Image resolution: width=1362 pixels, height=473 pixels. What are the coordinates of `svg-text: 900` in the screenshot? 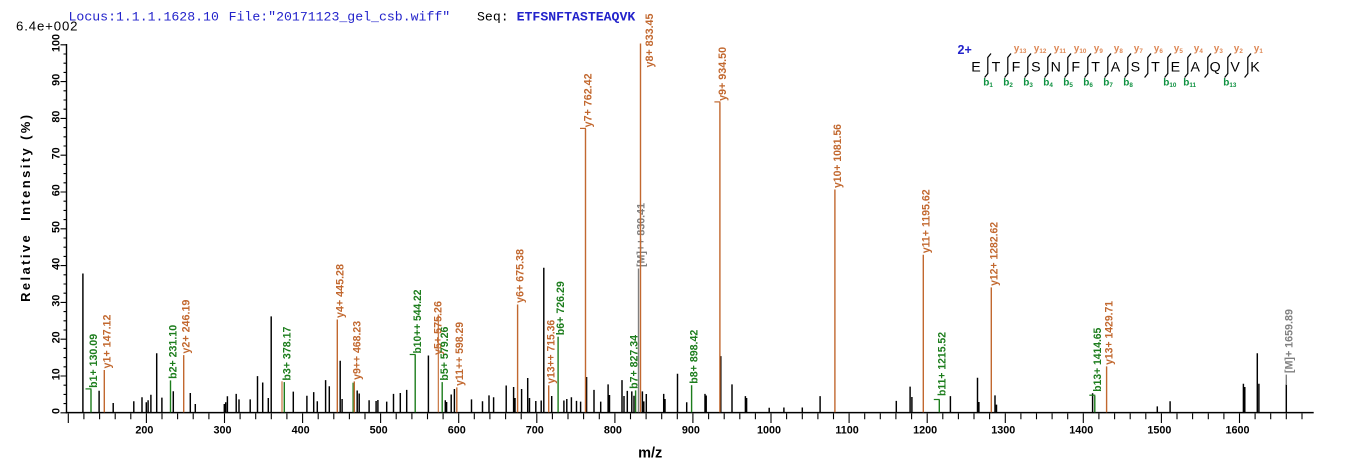 It's located at (691, 431).